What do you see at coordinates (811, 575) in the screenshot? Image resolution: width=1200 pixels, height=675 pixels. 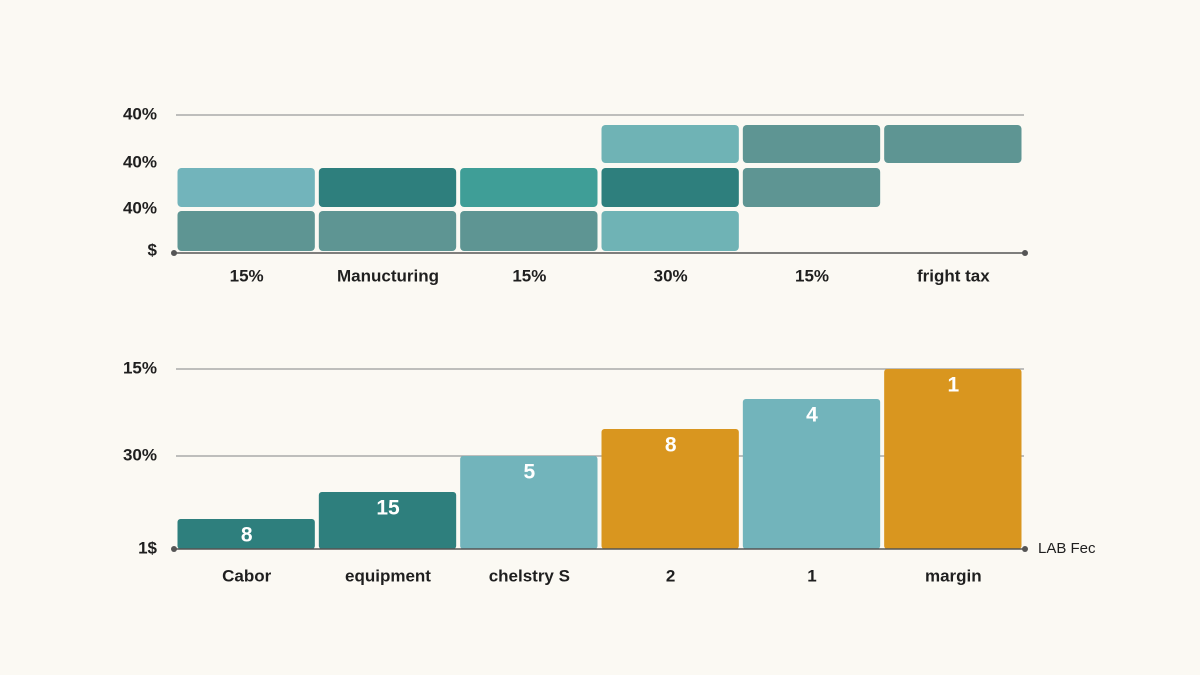 I see `x-tick-label: 1` at bounding box center [811, 575].